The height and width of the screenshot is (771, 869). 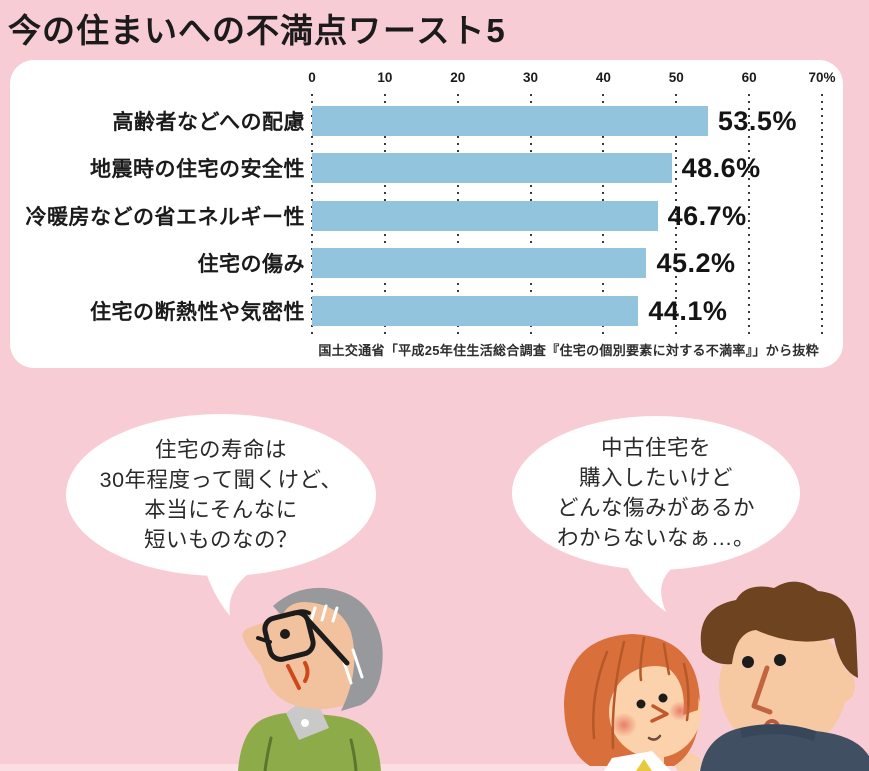 What do you see at coordinates (251, 264) in the screenshot?
I see `category-label: 住宅の傷み` at bounding box center [251, 264].